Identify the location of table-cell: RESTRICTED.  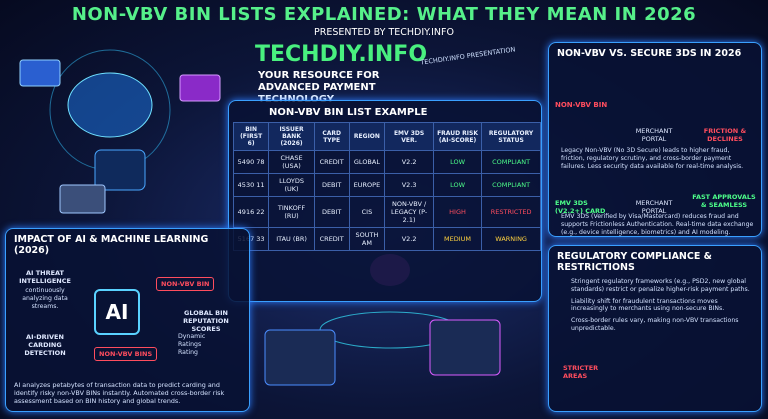
(511, 212).